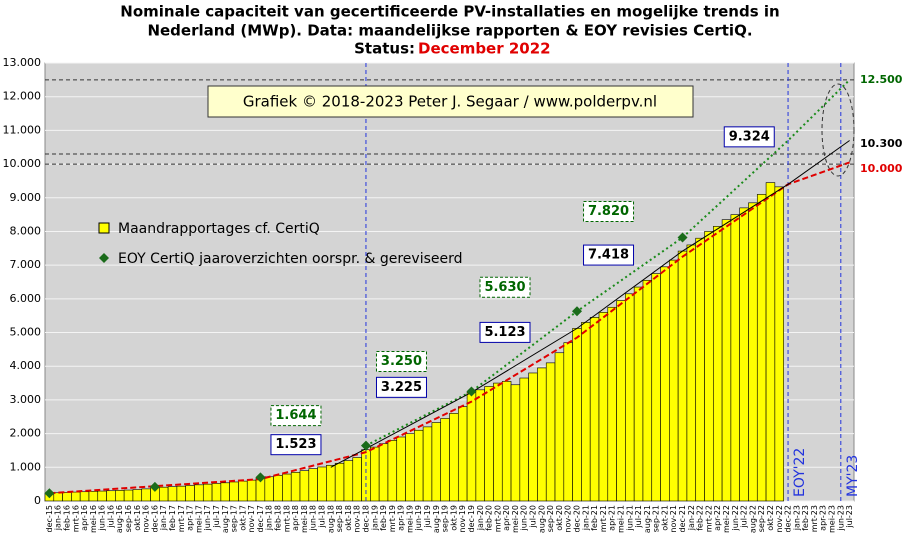  Describe the element at coordinates (409, 519) in the screenshot. I see `x-tick-label: mei-19` at that location.